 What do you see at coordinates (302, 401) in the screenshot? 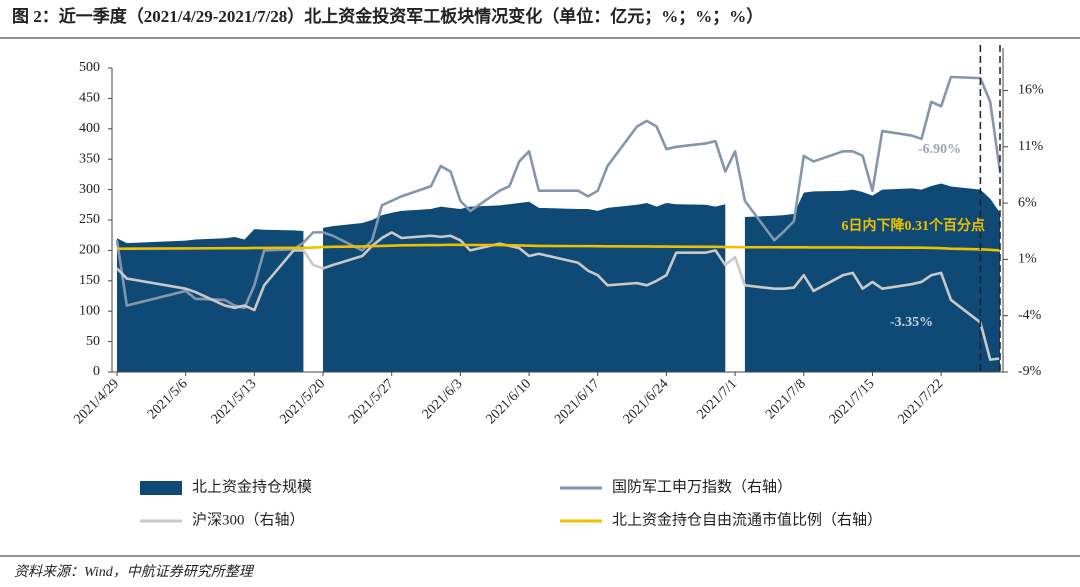
I see `x-tick-label: 2021/5/20` at bounding box center [302, 401].